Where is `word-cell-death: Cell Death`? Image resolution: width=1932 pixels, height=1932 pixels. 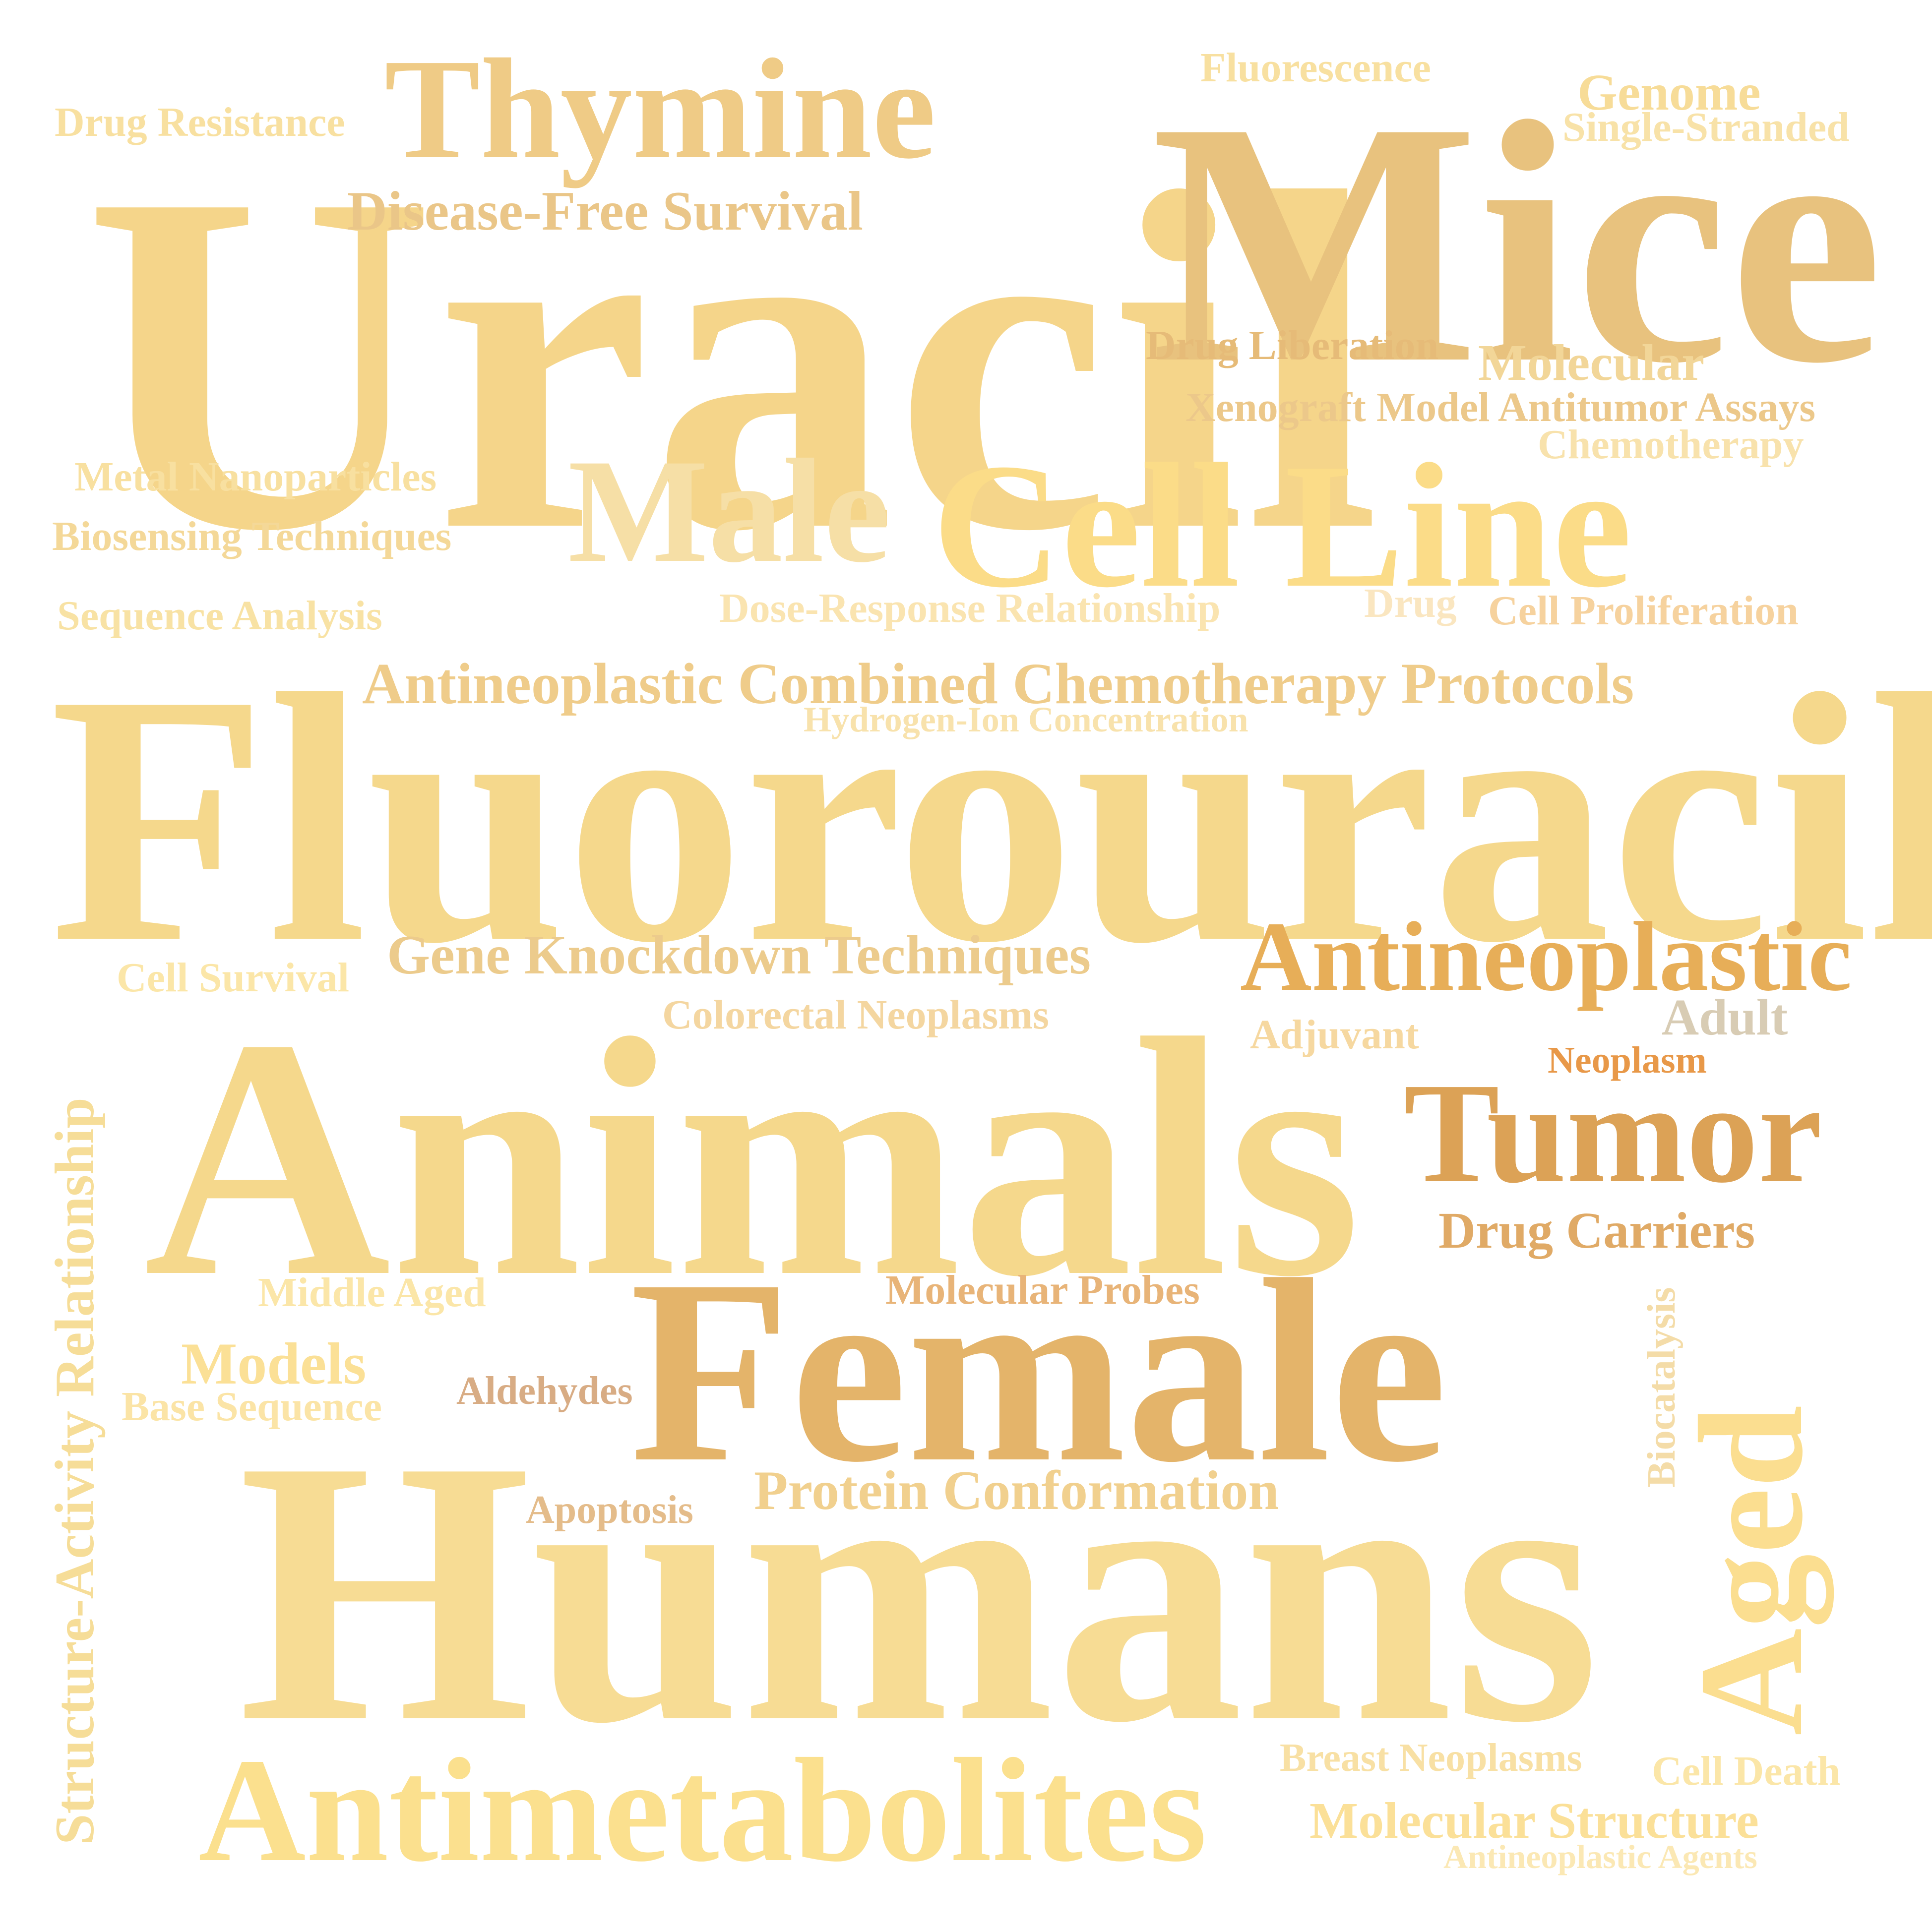
word-cell-death: Cell Death is located at coordinates (1747, 1771).